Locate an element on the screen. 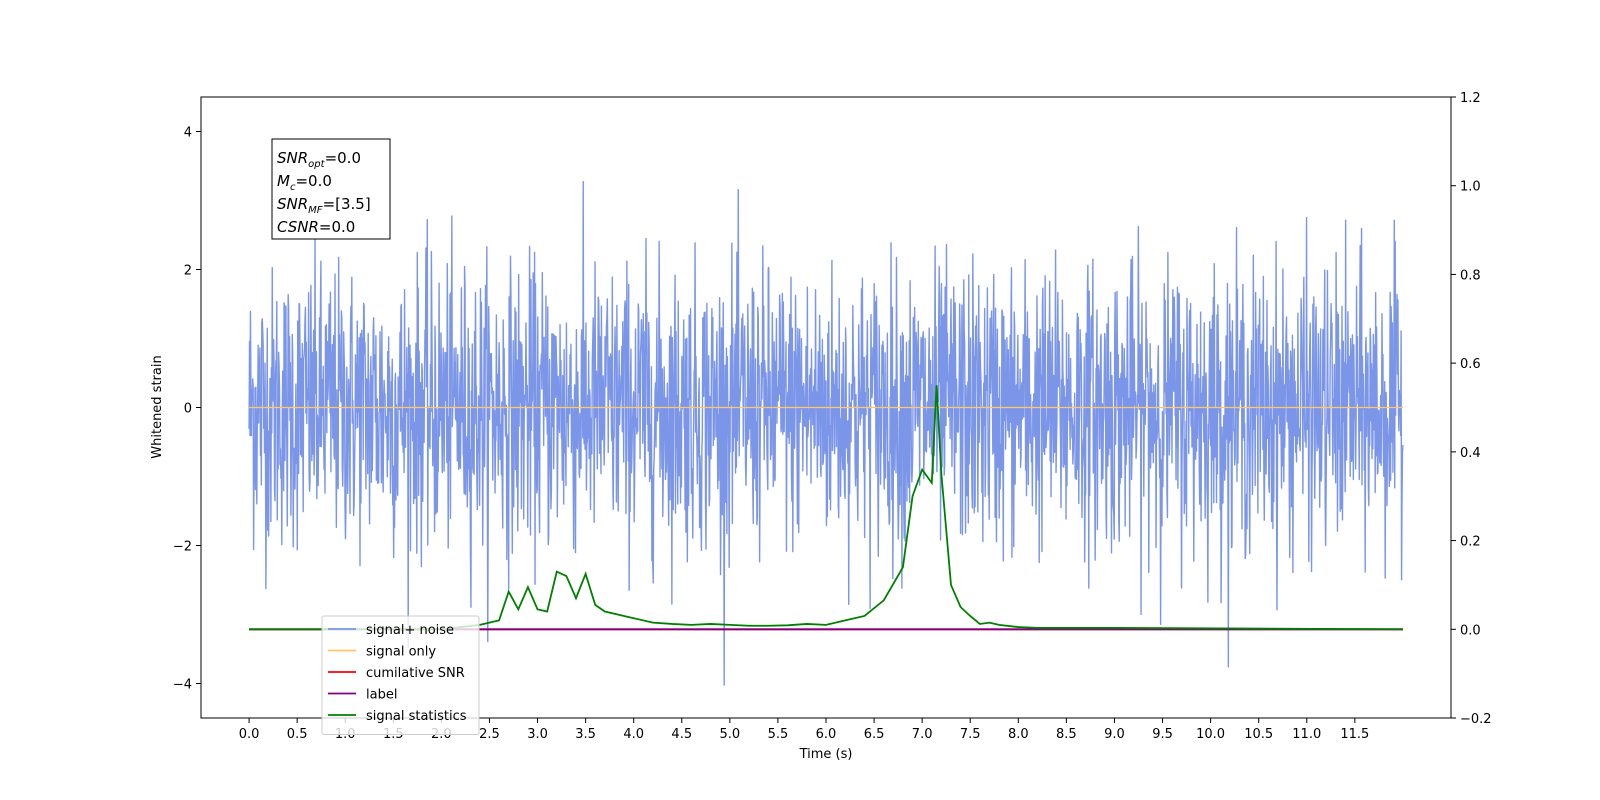  y-right-tick-label: 0.8 is located at coordinates (1470, 275).